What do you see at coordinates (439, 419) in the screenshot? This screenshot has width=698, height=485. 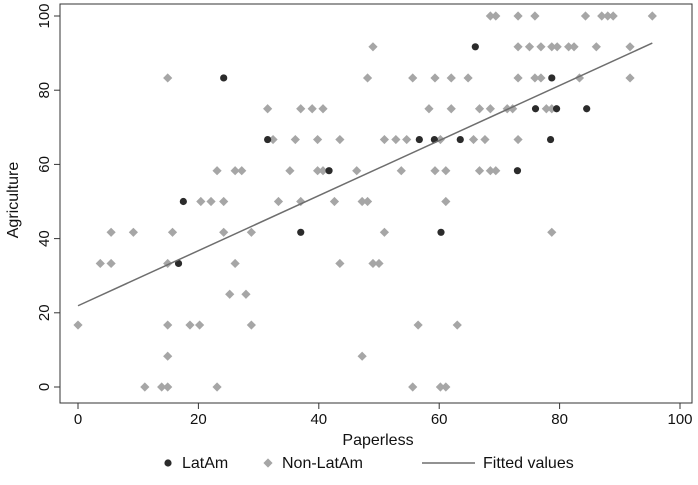 I see `x-tick-label: 60` at bounding box center [439, 419].